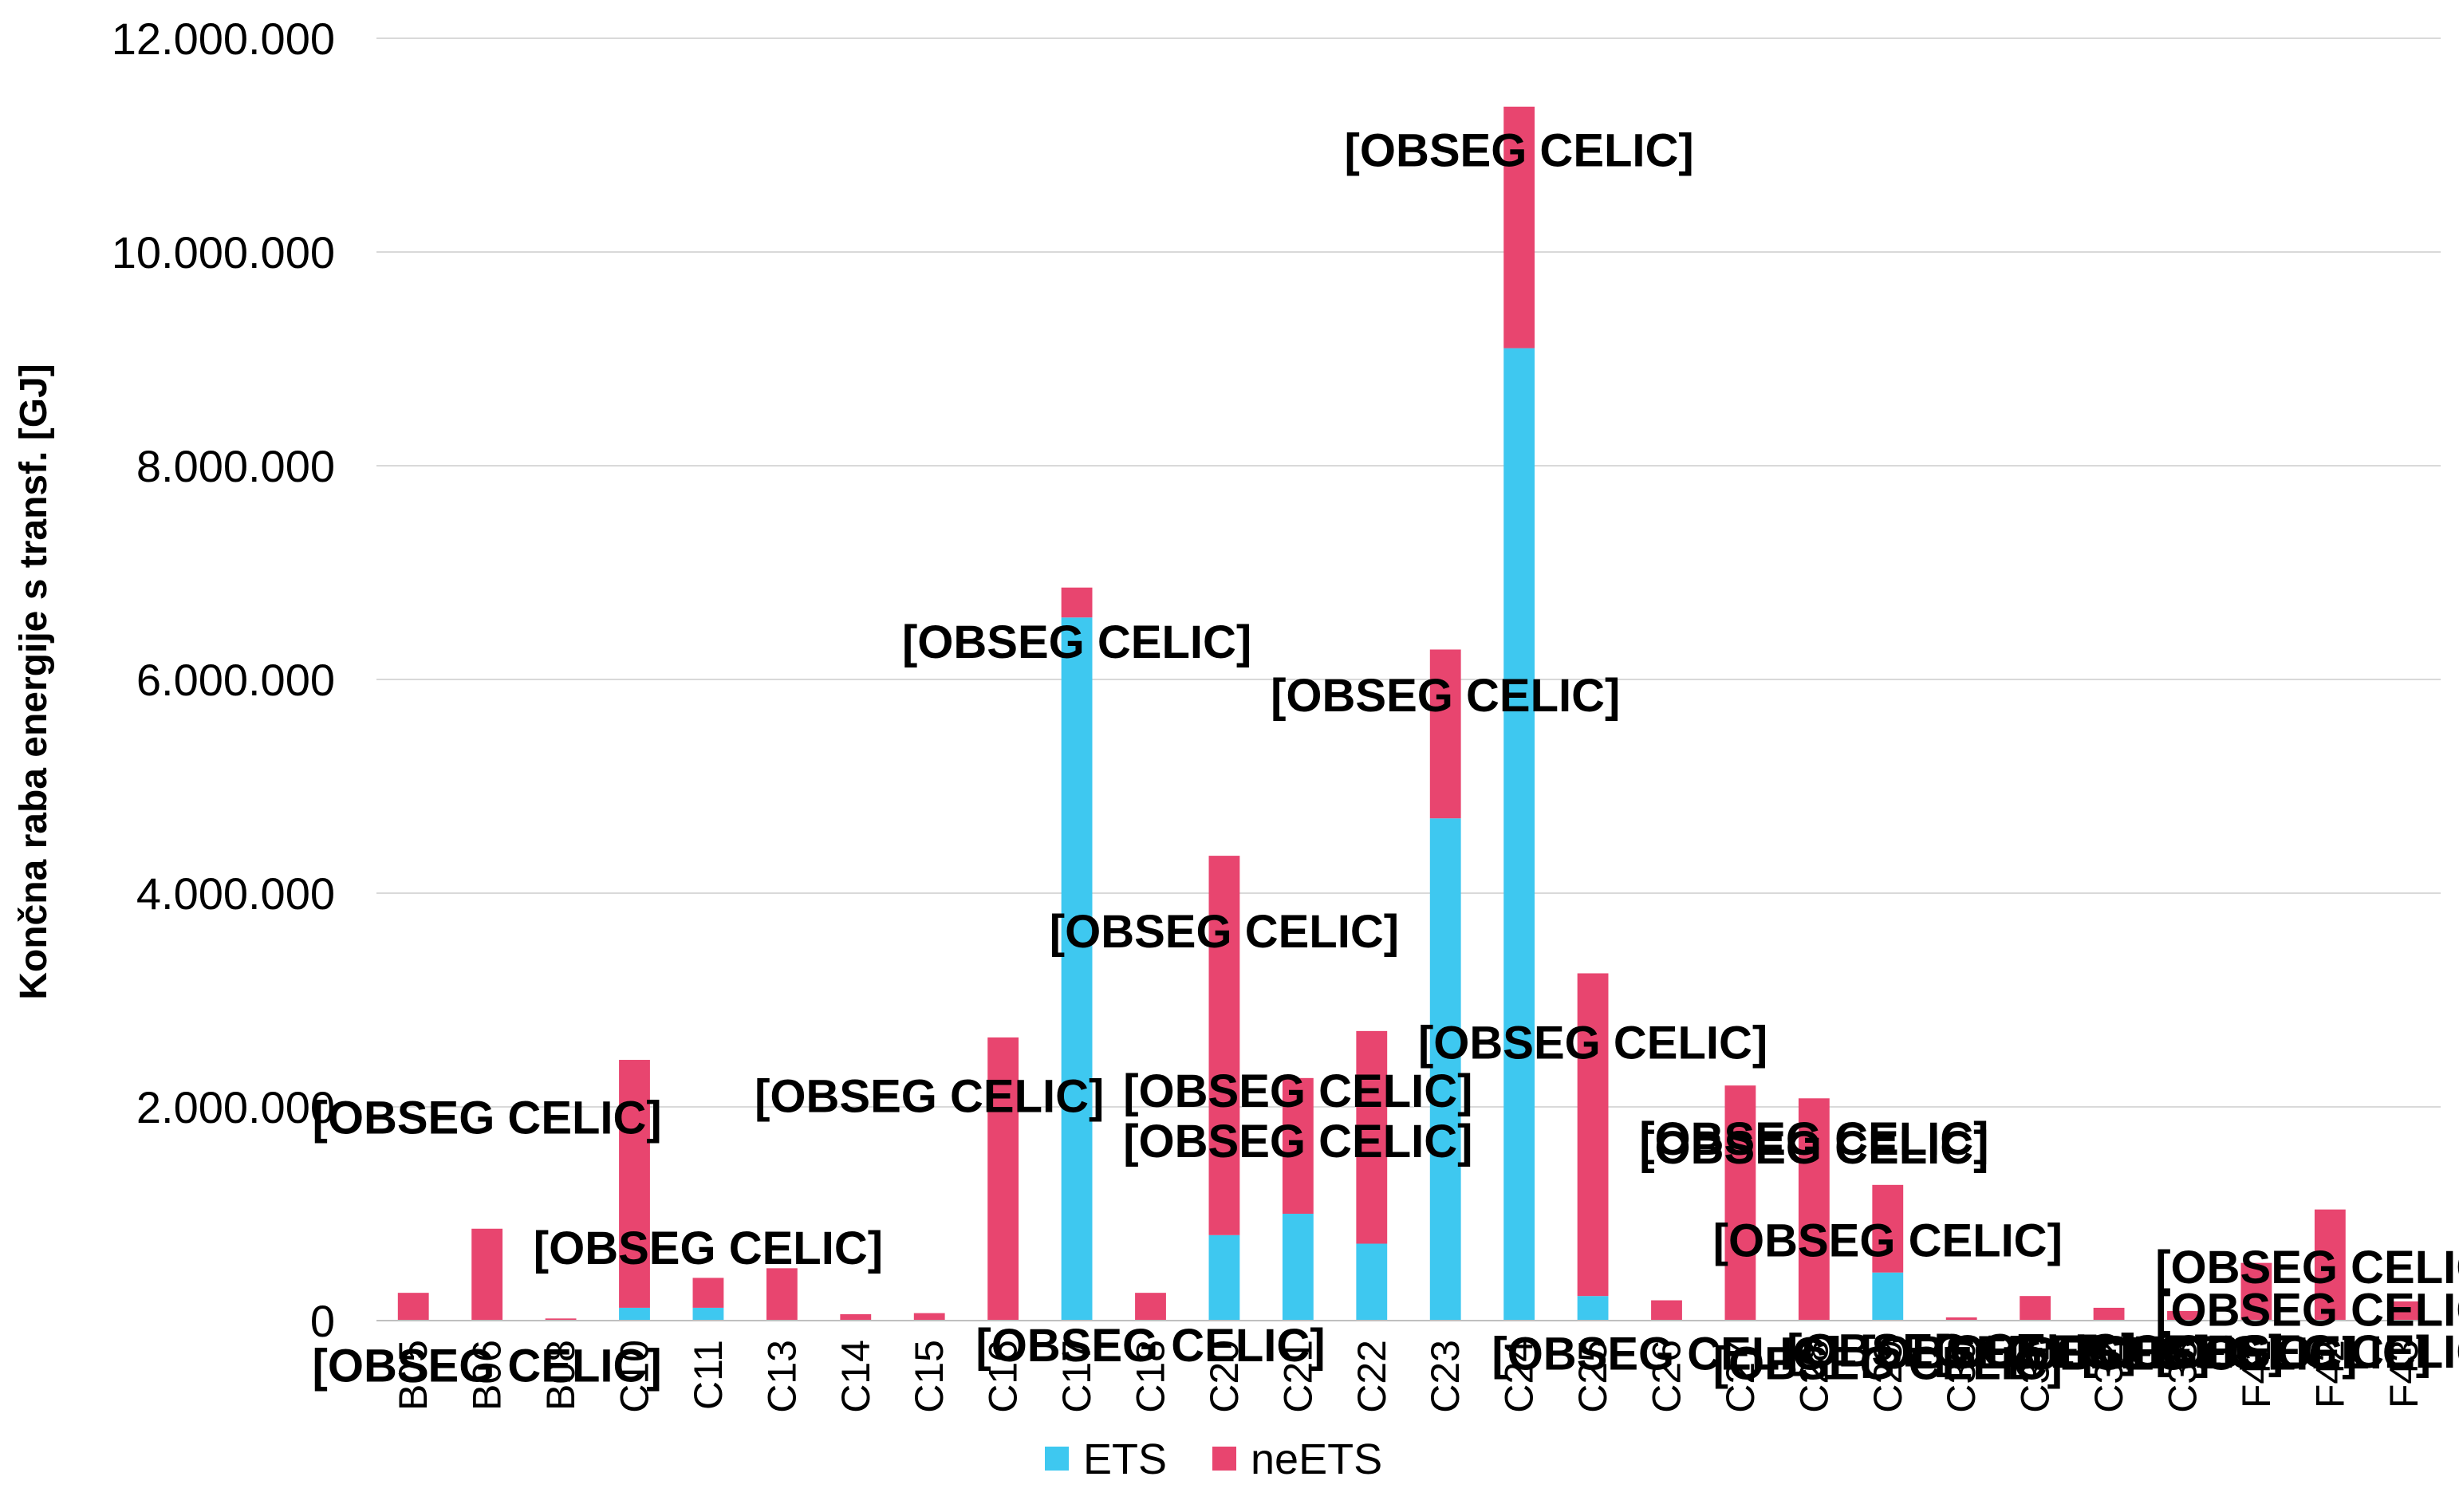 The image size is (2459, 1512). I want to click on y-tick-label: 12.000.000, so click(223, 39).